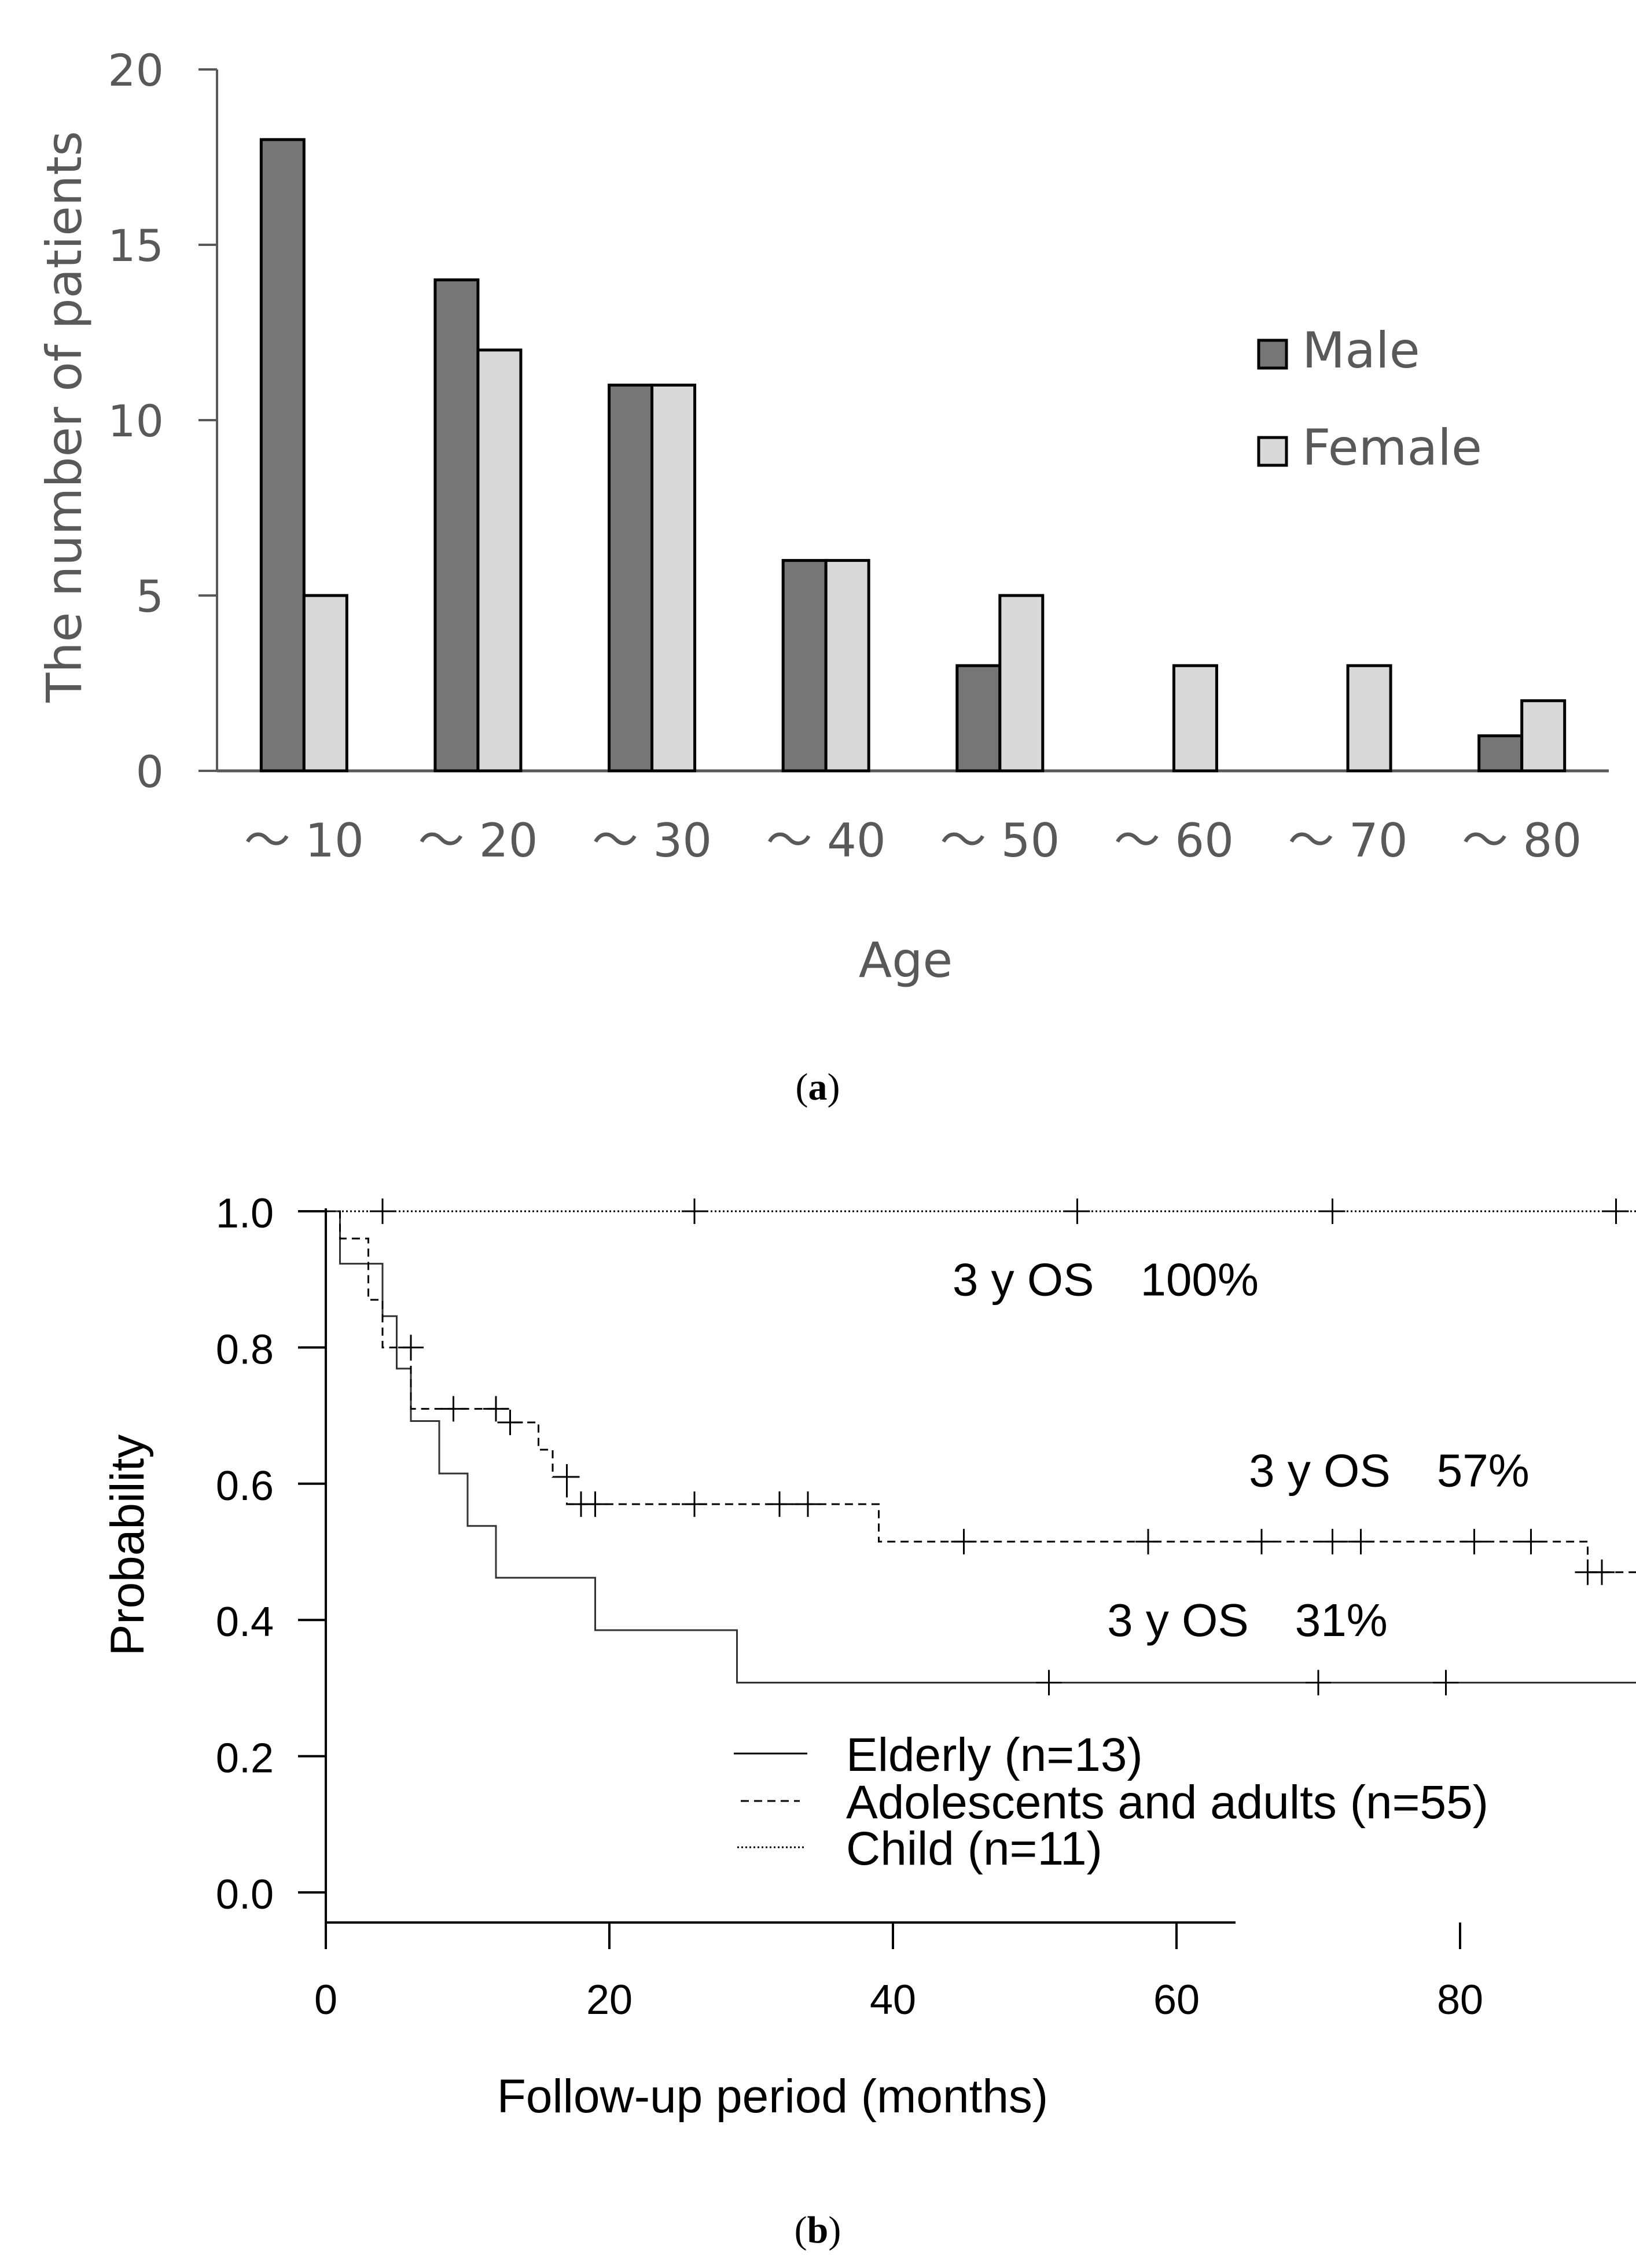 Image resolution: width=1636 pixels, height=2268 pixels. What do you see at coordinates (245, 1349) in the screenshot?
I see `y-tick-label-b: 0.8` at bounding box center [245, 1349].